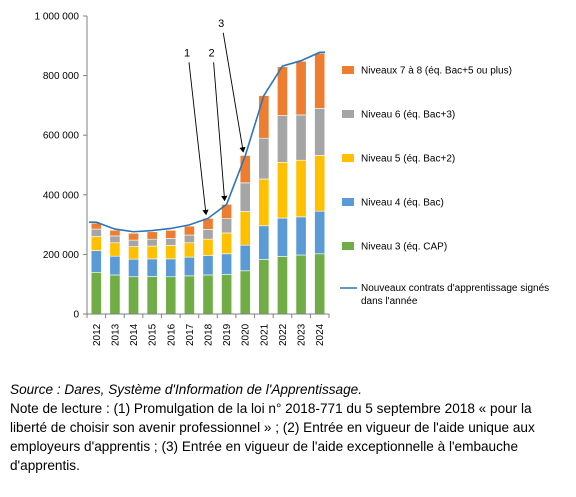 The height and width of the screenshot is (497, 576). Describe the element at coordinates (283, 334) in the screenshot. I see `x-tick-label: 2022` at that location.